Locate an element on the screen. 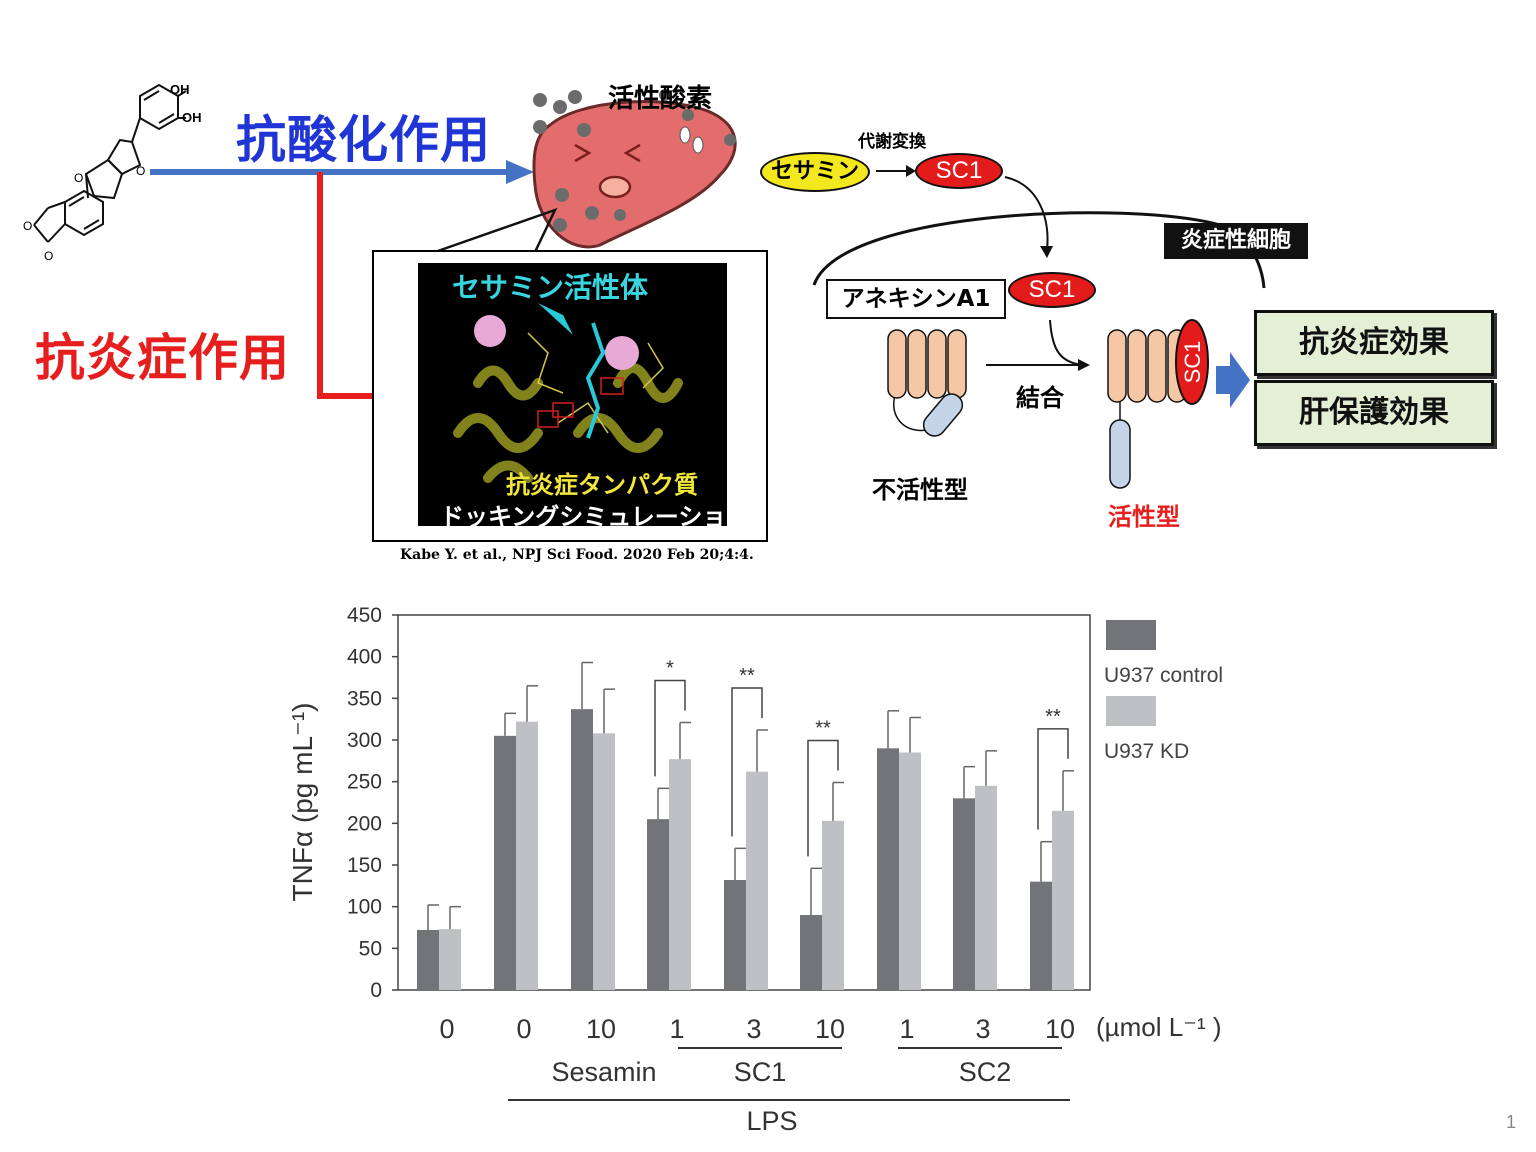 The image size is (1536, 1152). docking-caption-1: 抗炎症タンパク質 is located at coordinates (602, 485).